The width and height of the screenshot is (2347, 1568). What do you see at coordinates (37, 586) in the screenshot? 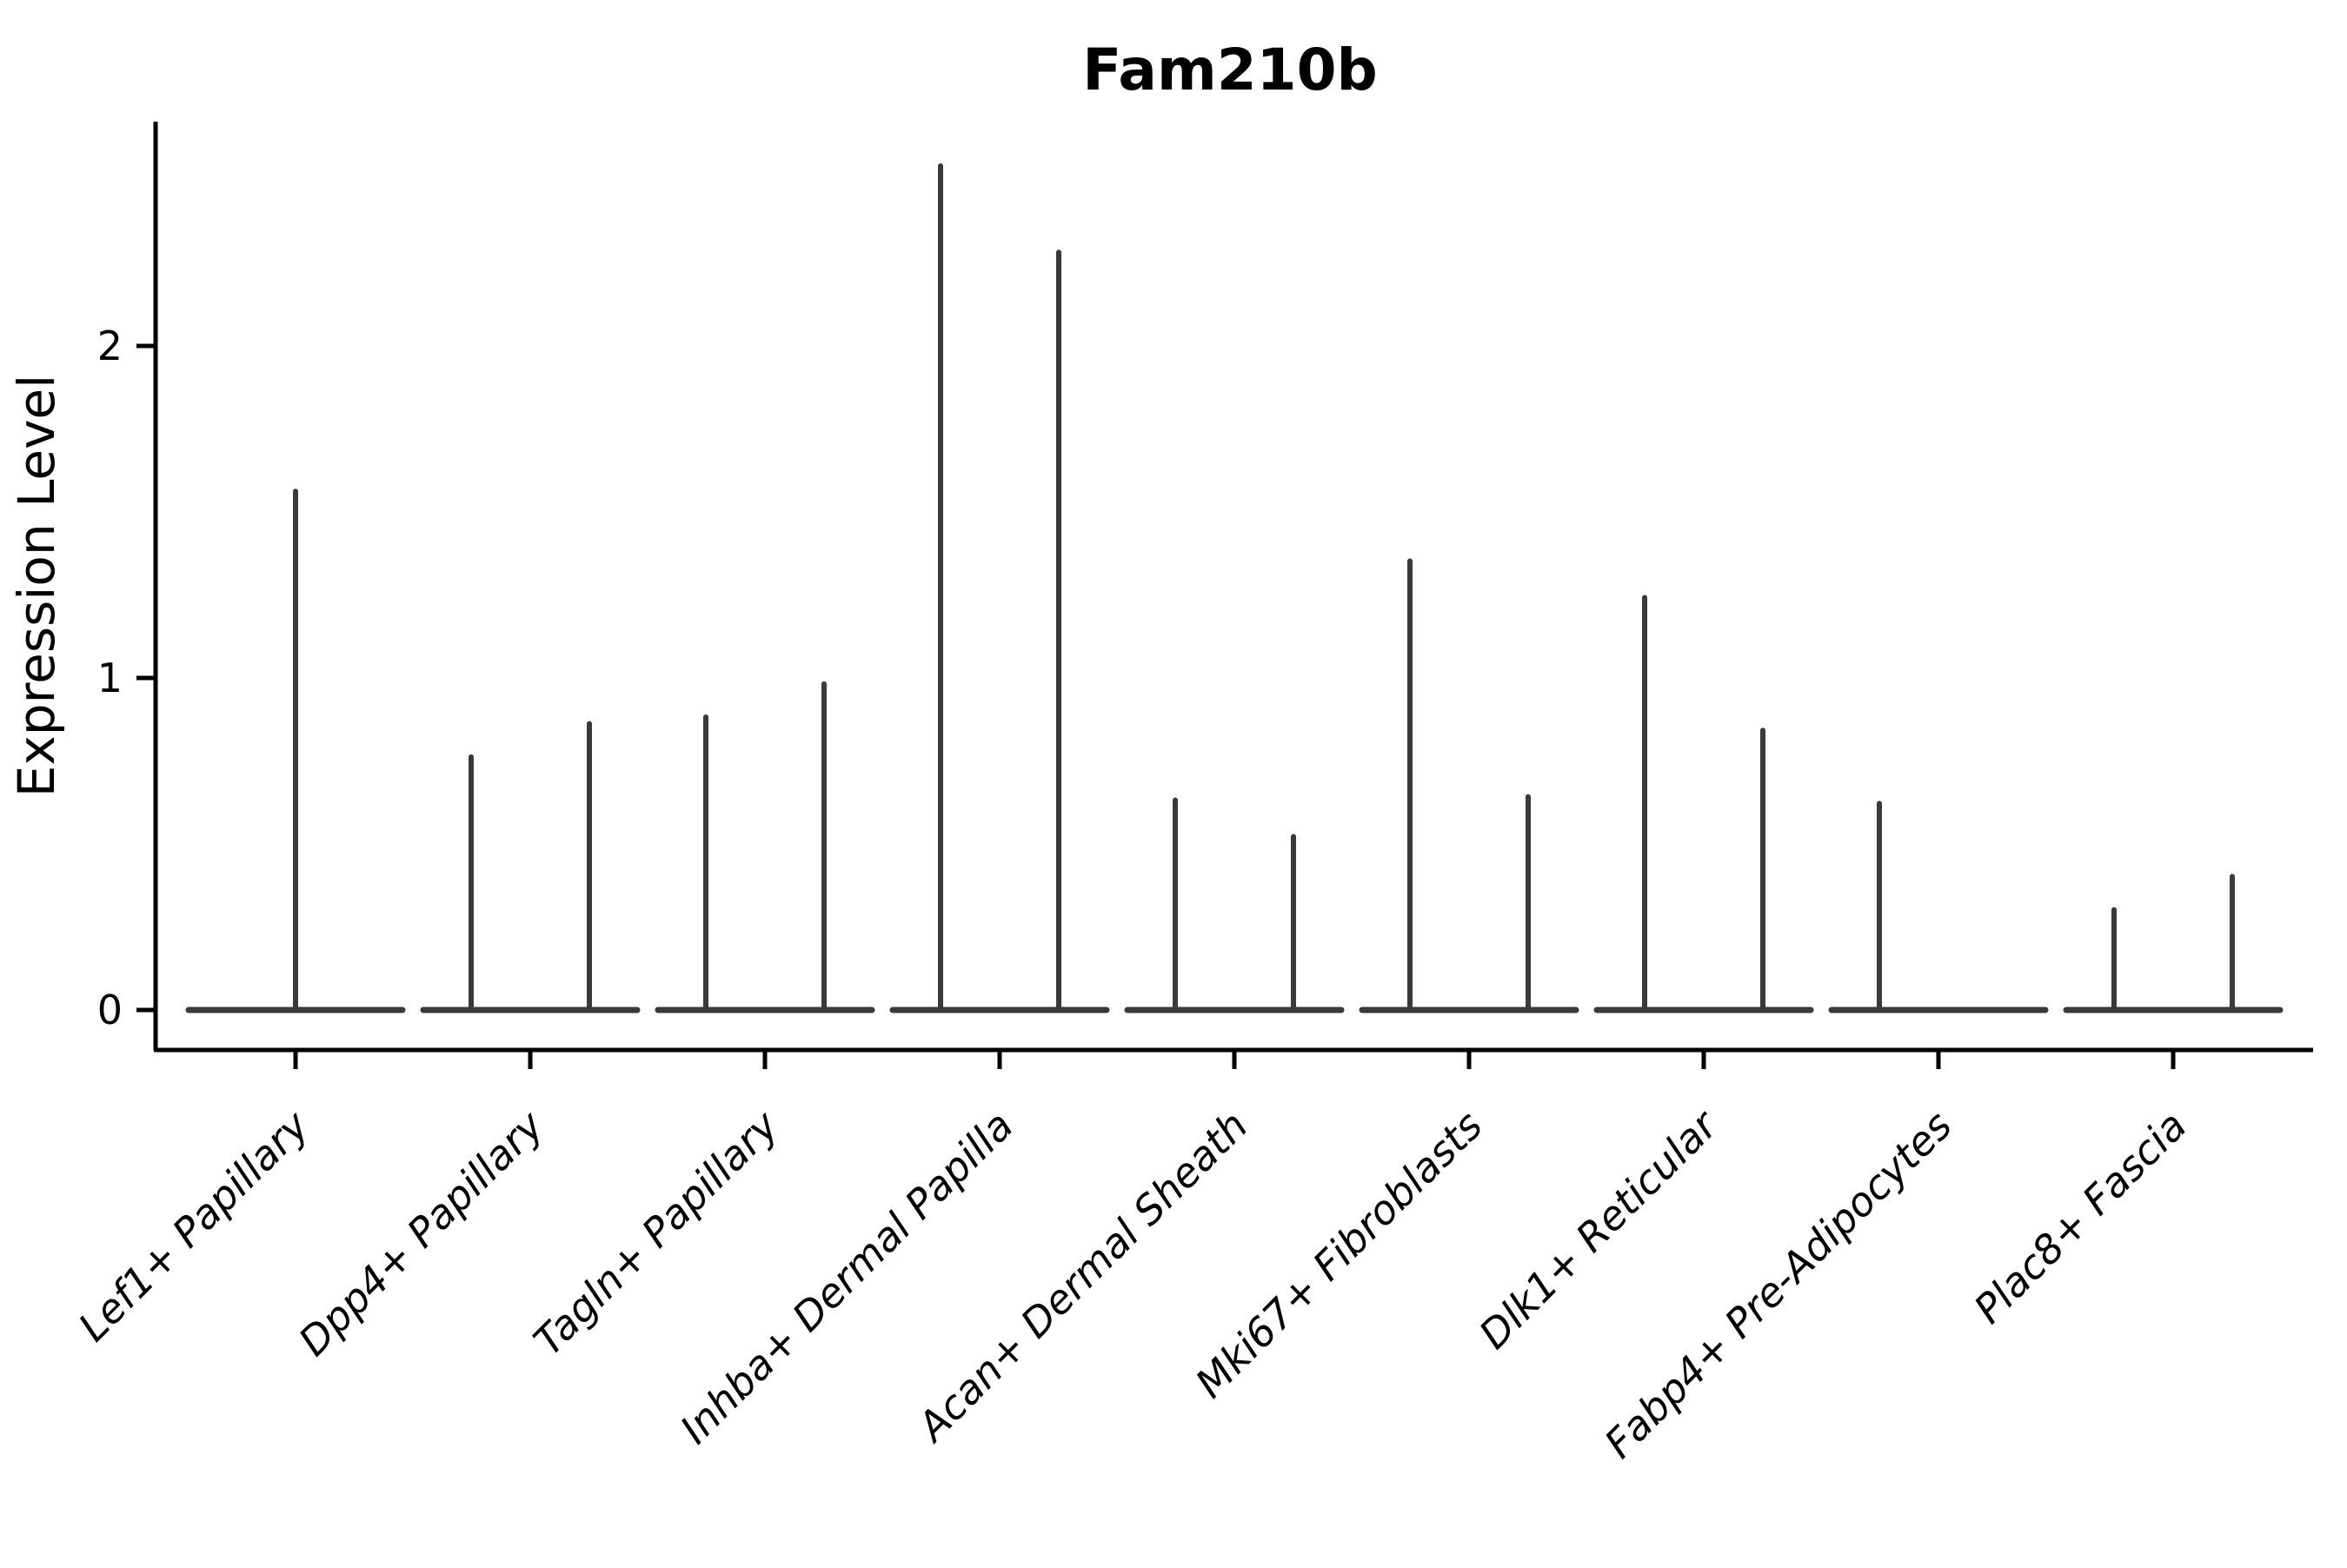
I see `y-axis-label: Expression Level` at bounding box center [37, 586].